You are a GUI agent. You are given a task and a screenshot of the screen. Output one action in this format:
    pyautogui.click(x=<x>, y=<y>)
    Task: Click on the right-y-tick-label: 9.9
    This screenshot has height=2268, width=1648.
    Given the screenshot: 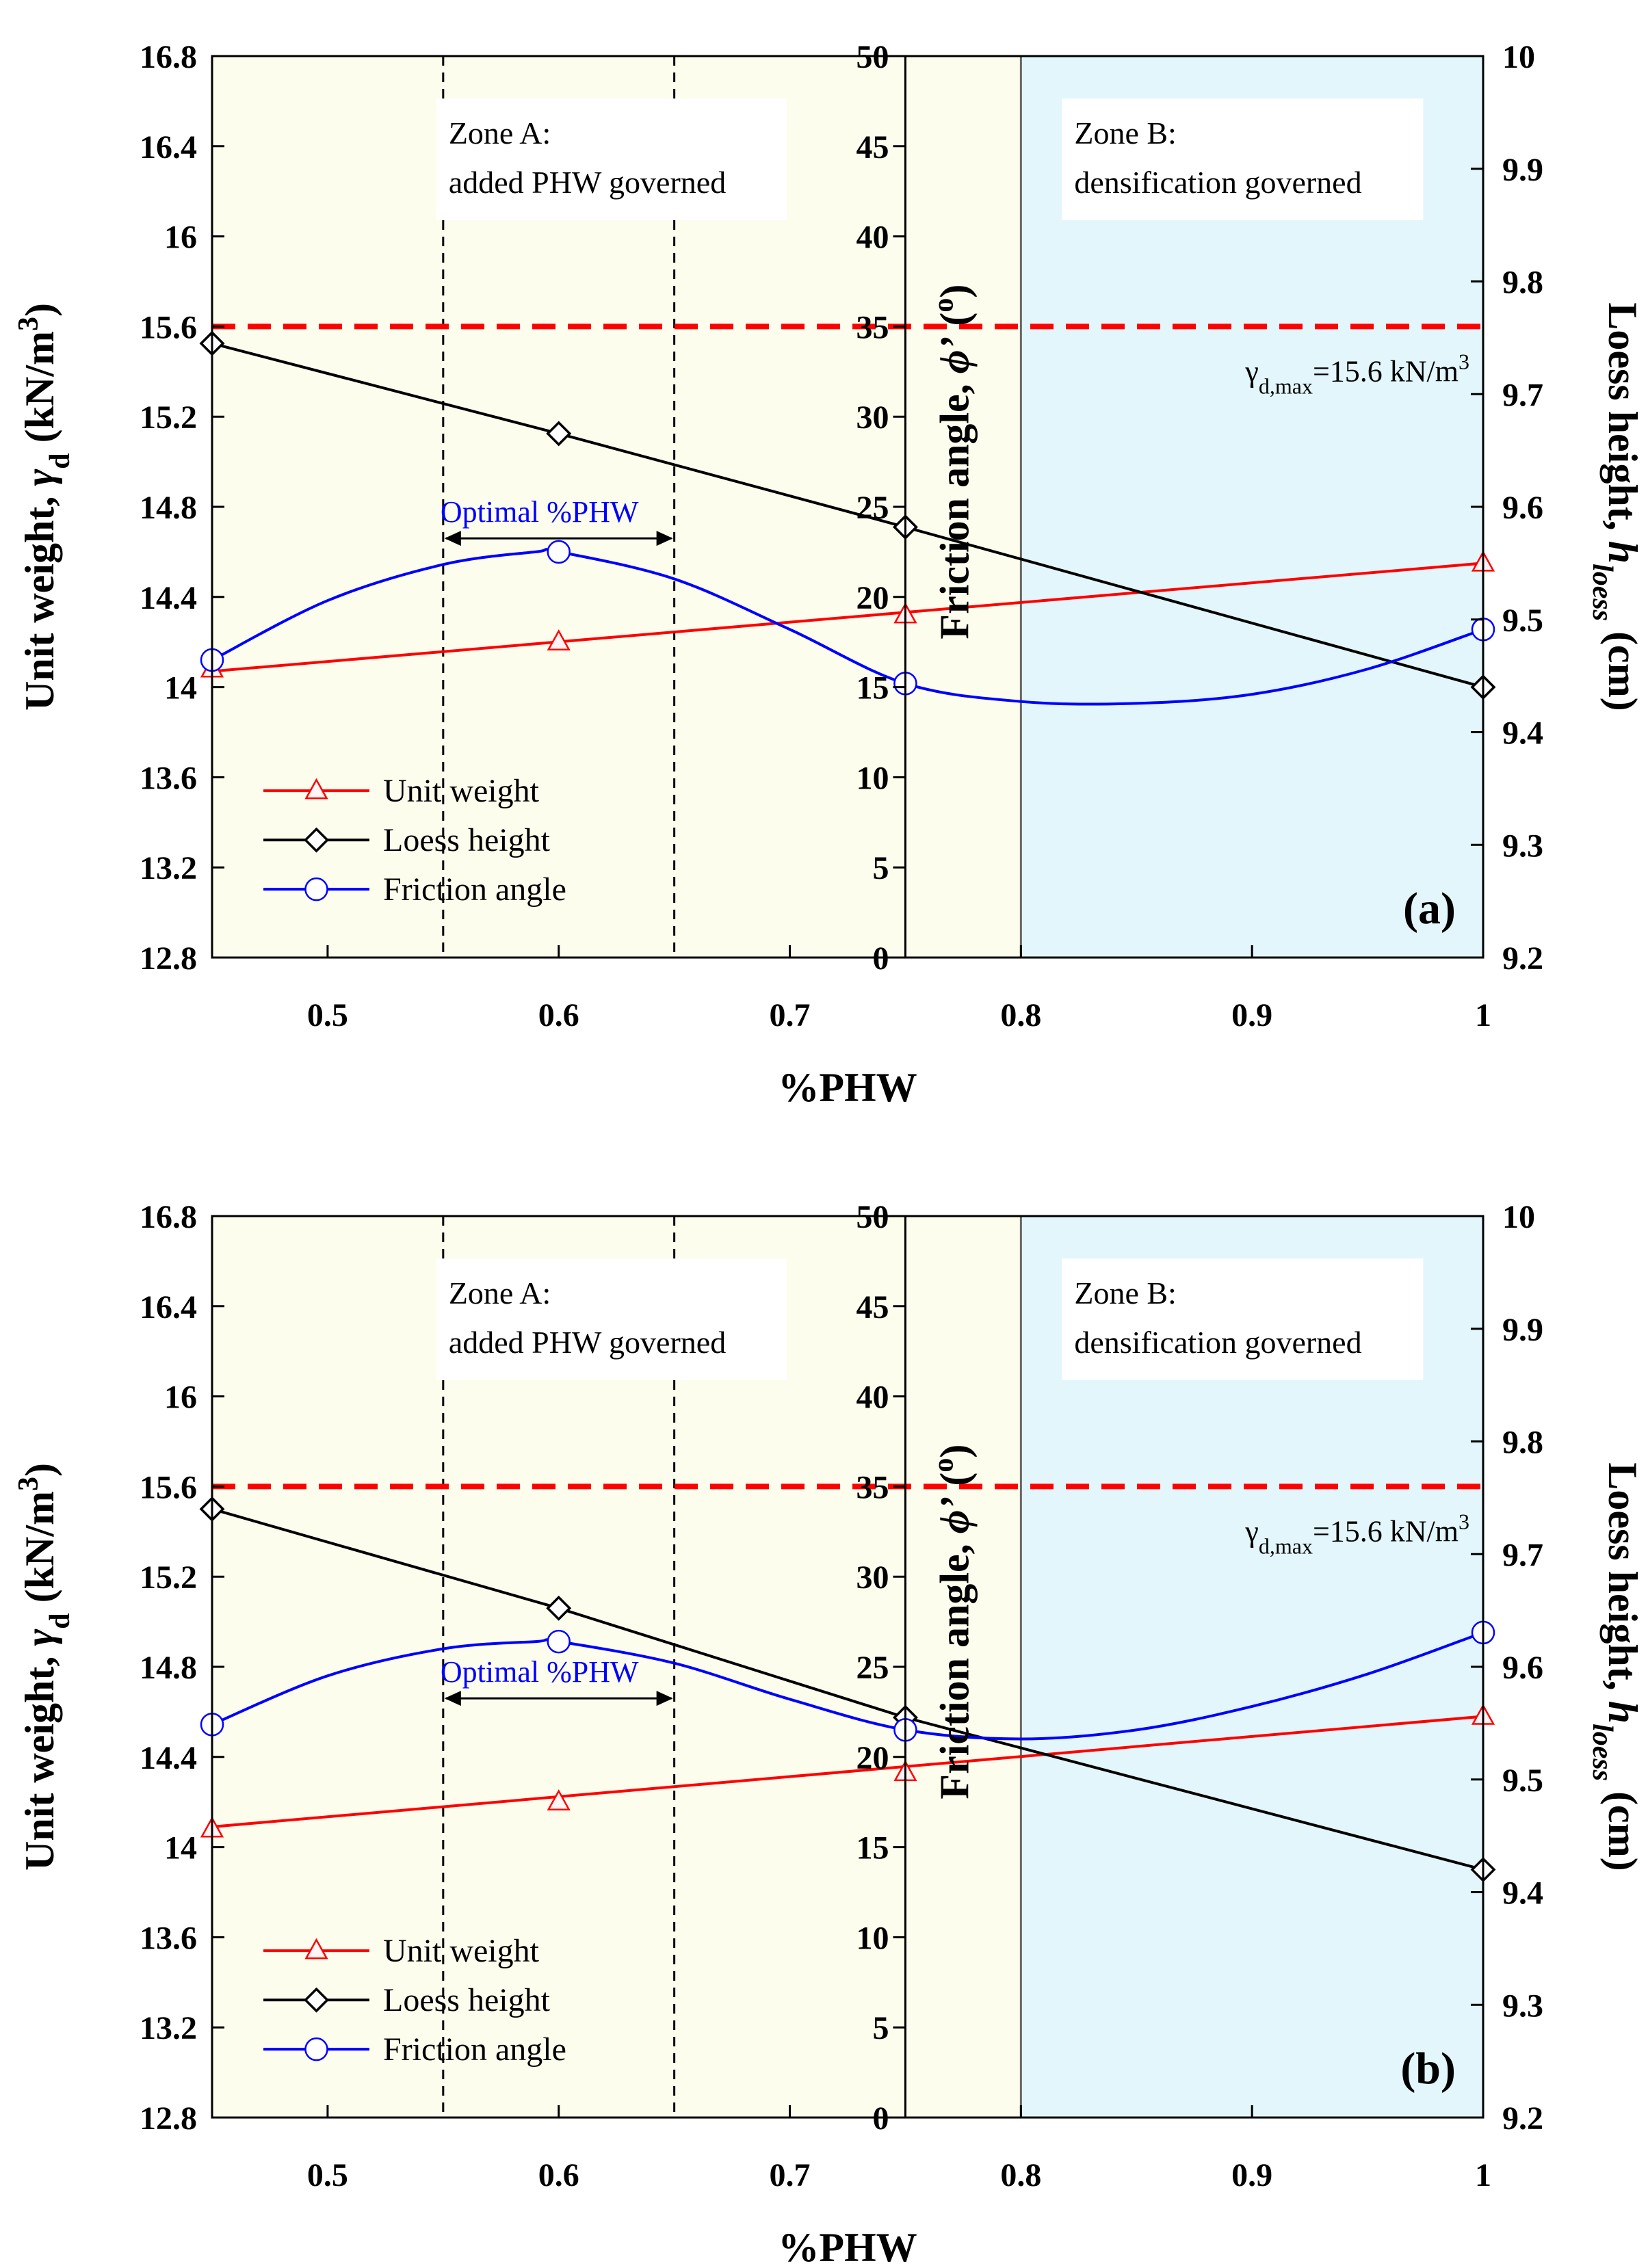 What is the action you would take?
    pyautogui.click(x=1522, y=170)
    